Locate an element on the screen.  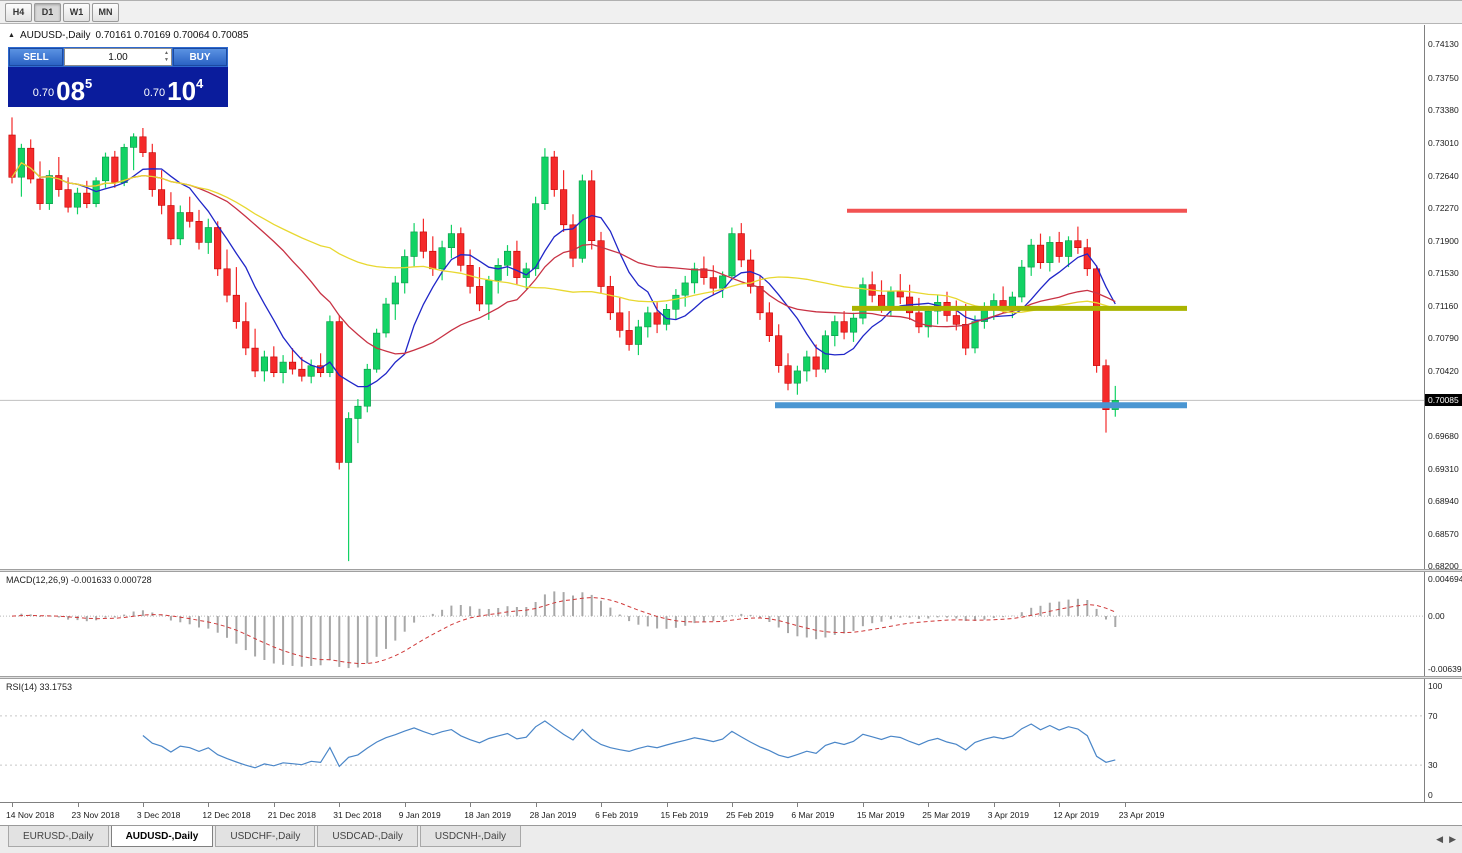
buy-price-prefix: 0.70 is located at coordinates (154, 93).